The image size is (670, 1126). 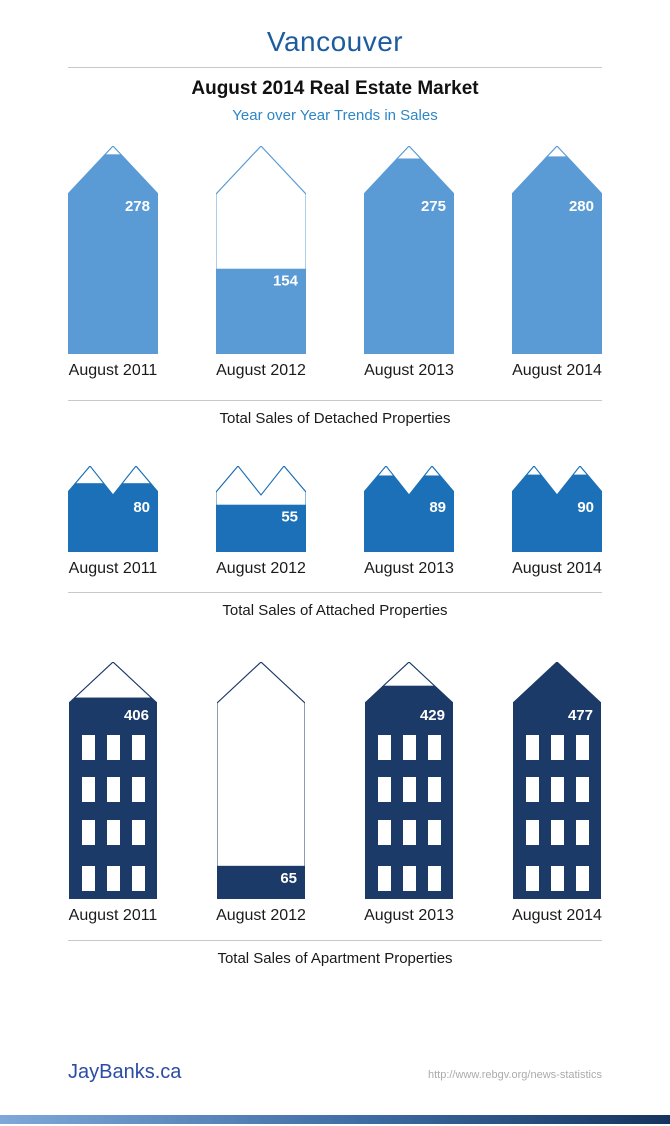 What do you see at coordinates (335, 115) in the screenshot?
I see `report-subheading: Year over Year Trends in Sales` at bounding box center [335, 115].